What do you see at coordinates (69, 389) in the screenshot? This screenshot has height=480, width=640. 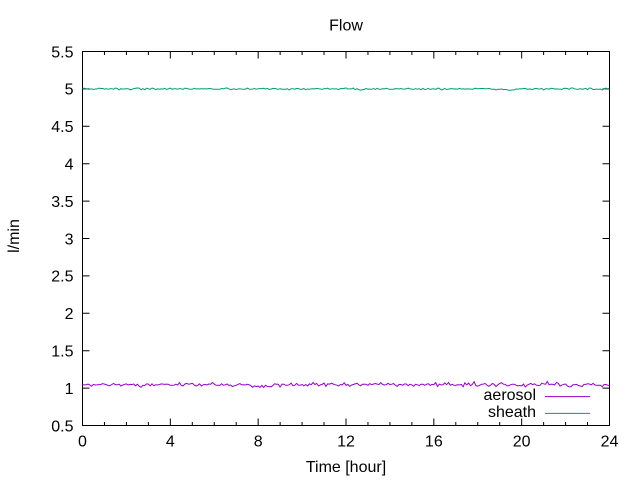 I see `svg-text: 1` at bounding box center [69, 389].